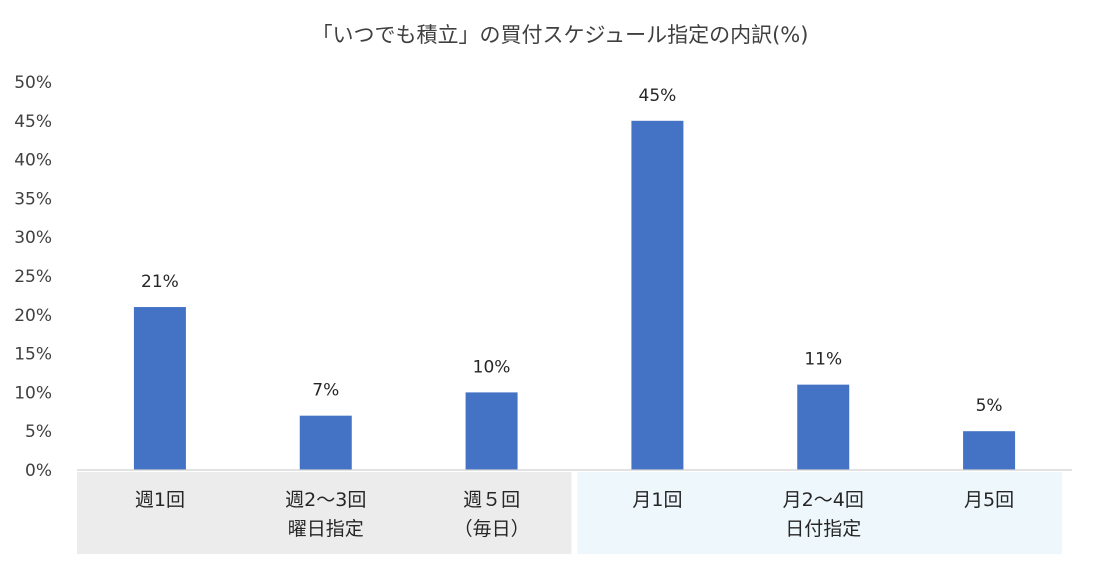  I want to click on y-tick-label: 40%, so click(33, 161).